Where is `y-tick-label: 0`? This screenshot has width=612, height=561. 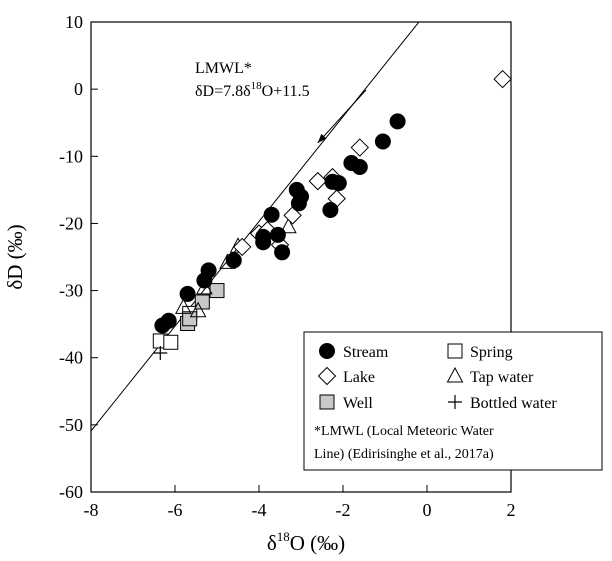
y-tick-label: 0 is located at coordinates (78, 89).